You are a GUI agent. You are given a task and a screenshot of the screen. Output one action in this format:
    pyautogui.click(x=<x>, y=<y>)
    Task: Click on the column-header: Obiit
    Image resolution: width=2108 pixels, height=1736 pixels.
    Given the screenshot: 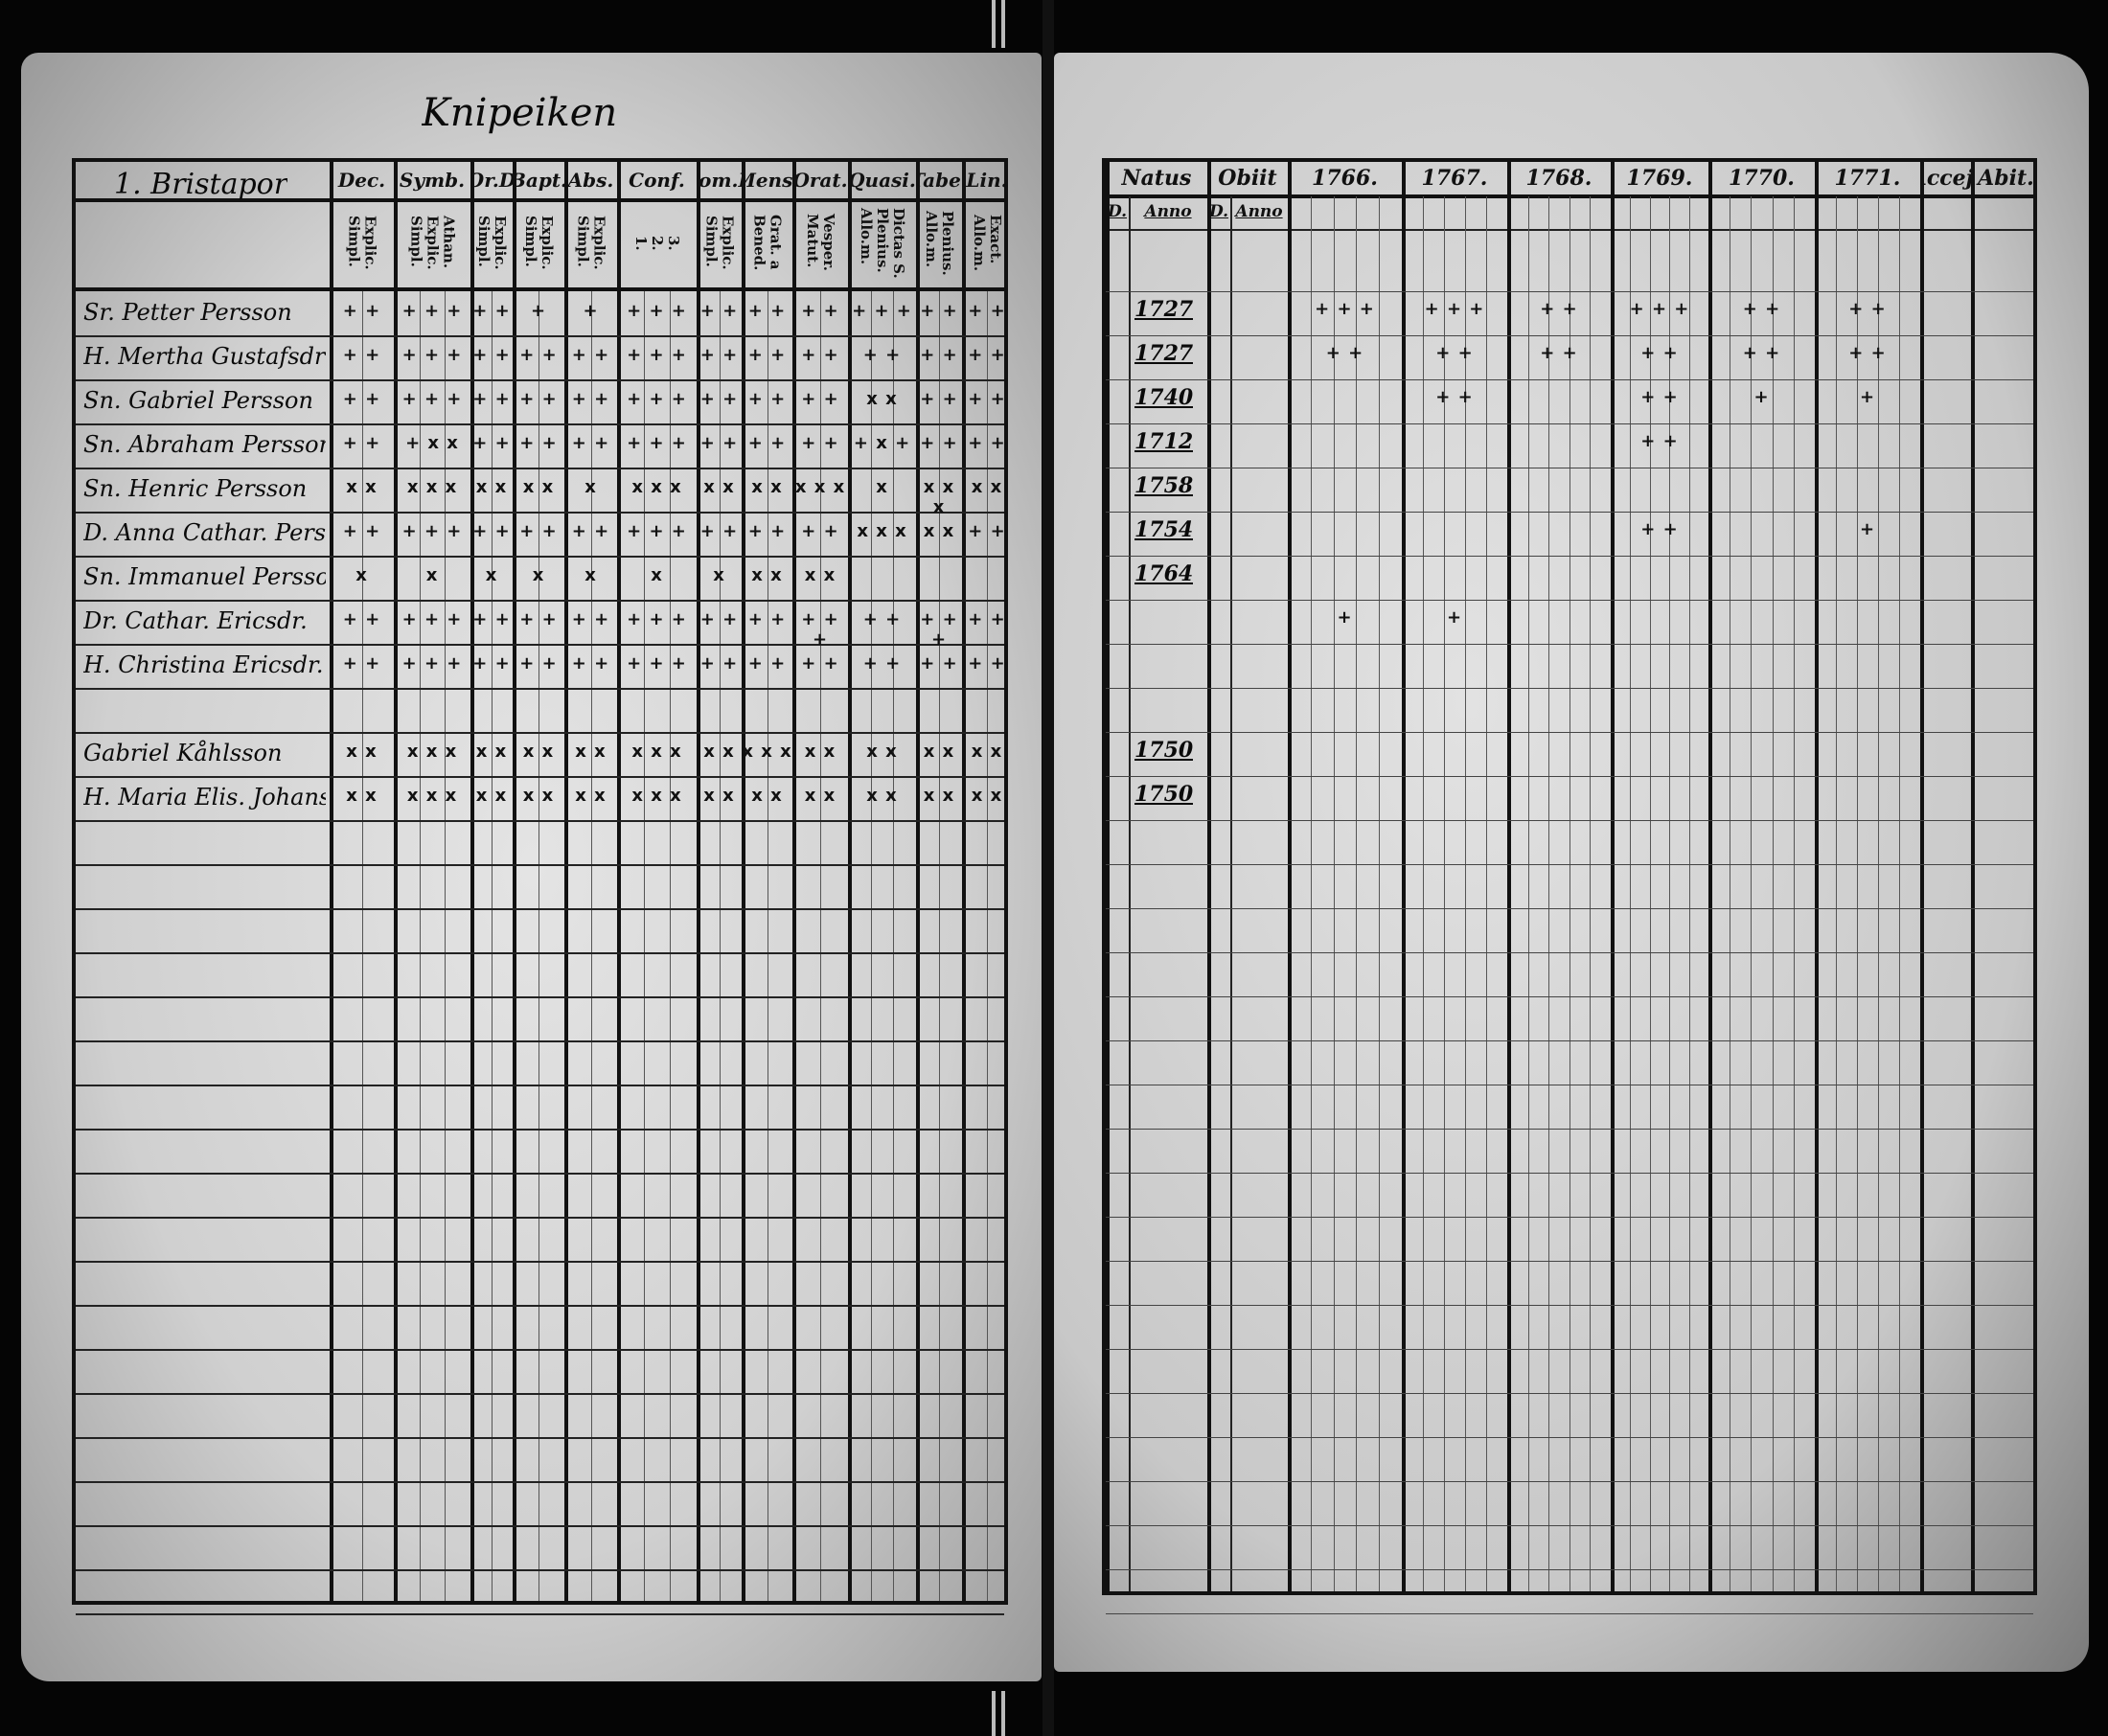 What is the action you would take?
    pyautogui.click(x=1247, y=179)
    